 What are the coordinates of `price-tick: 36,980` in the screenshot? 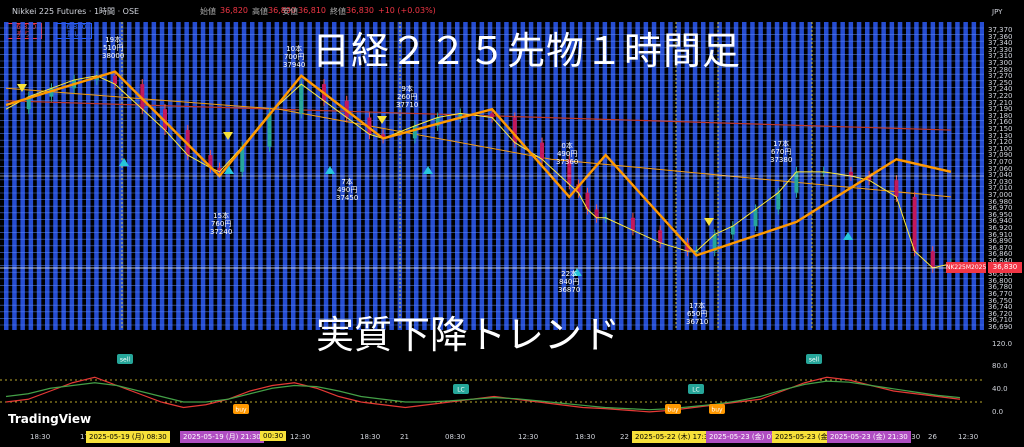 It's located at (1000, 201).